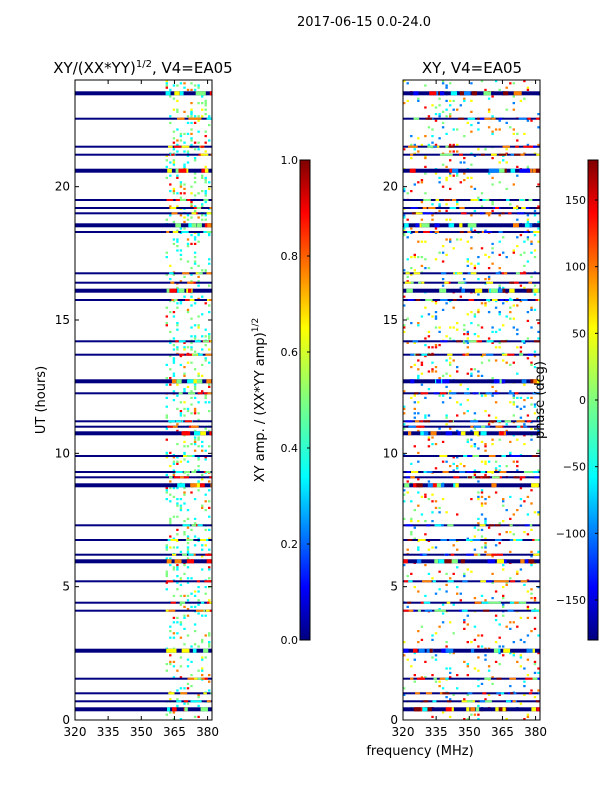  I want to click on colorbar-tick-label: 100, so click(575, 267).